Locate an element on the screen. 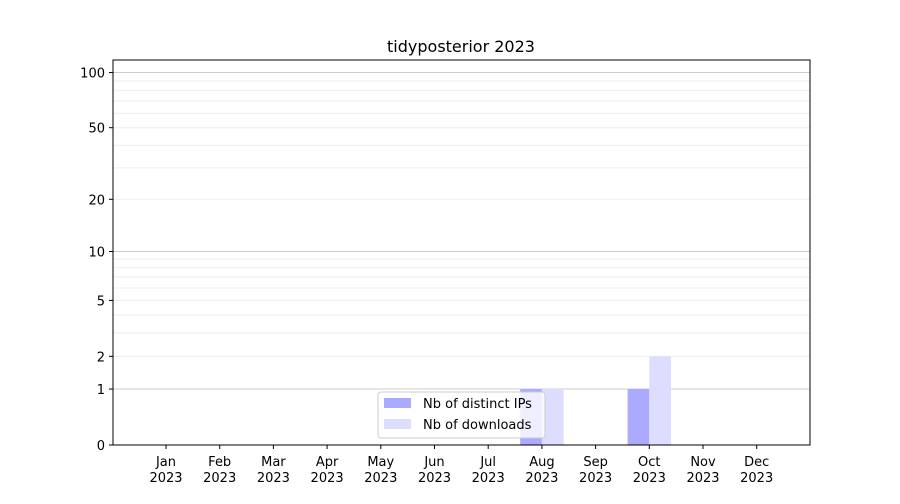 The width and height of the screenshot is (900, 504). legend-label: Nb of downloads is located at coordinates (477, 425).